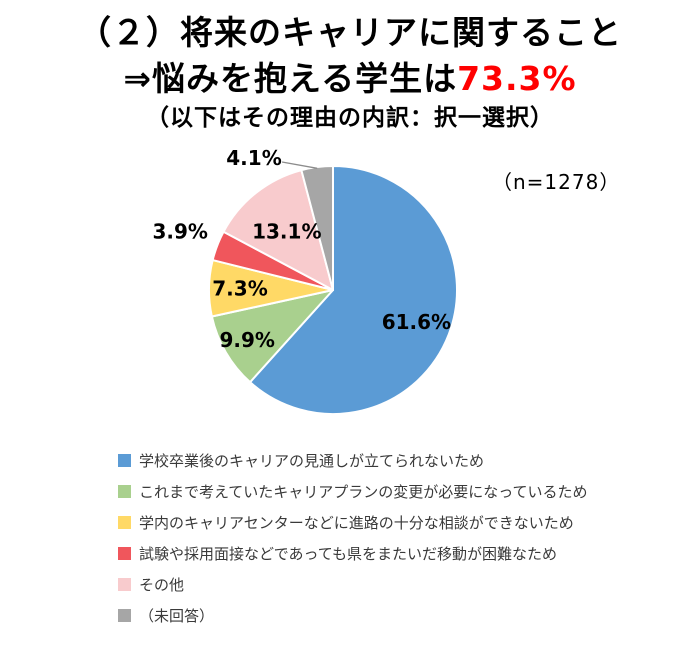  I want to click on legend-item-1: これまで考えていたキャリアプランの変更が必要になっているため, so click(409, 491).